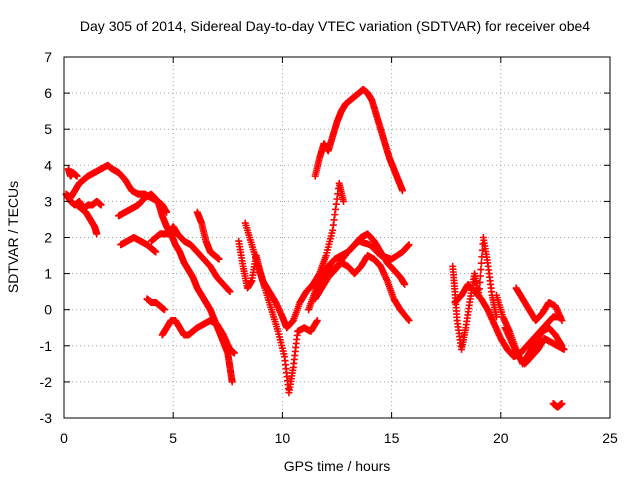  I want to click on series-track-i, so click(198, 337).